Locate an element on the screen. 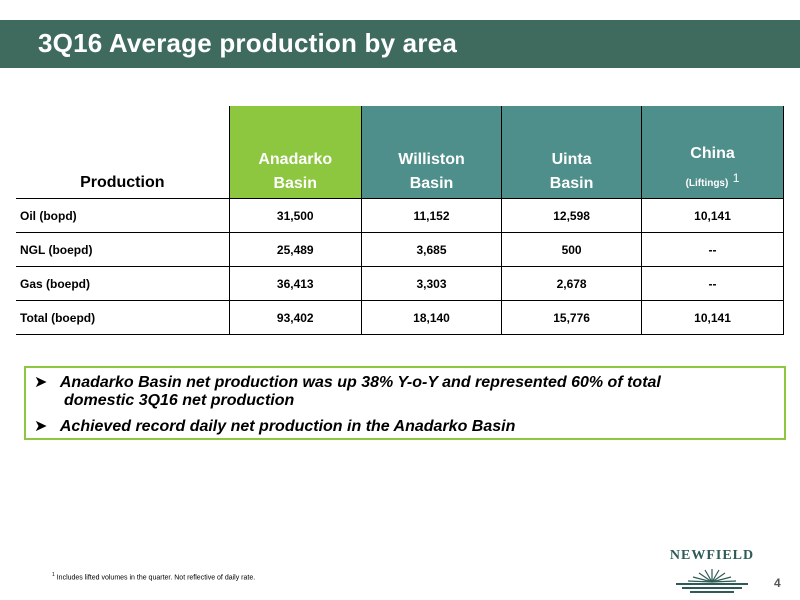  cell-value: 15,776 is located at coordinates (572, 317).